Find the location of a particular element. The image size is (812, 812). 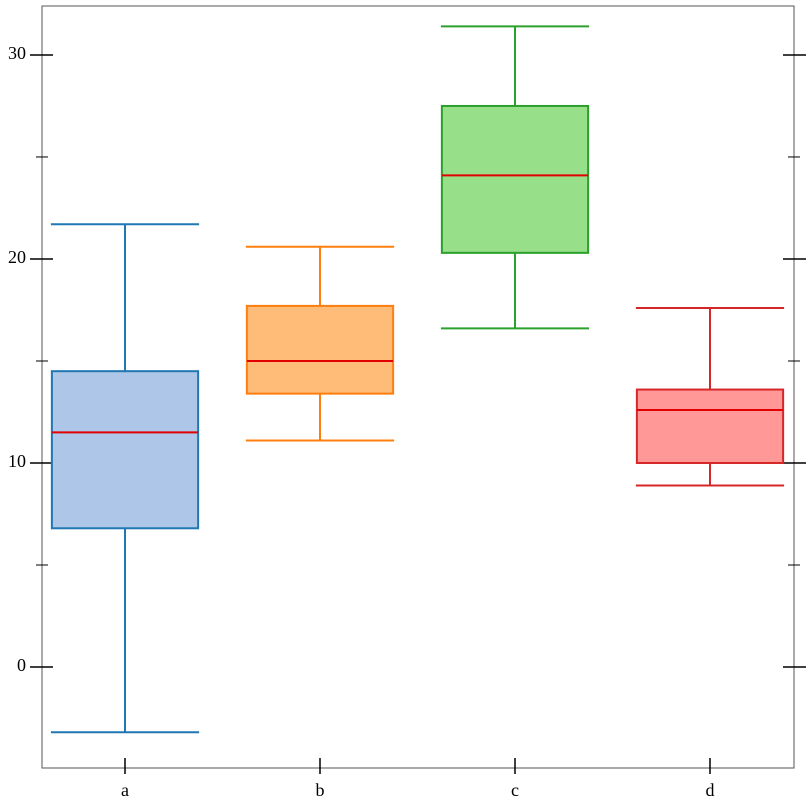

x-tick-label: d is located at coordinates (710, 790).